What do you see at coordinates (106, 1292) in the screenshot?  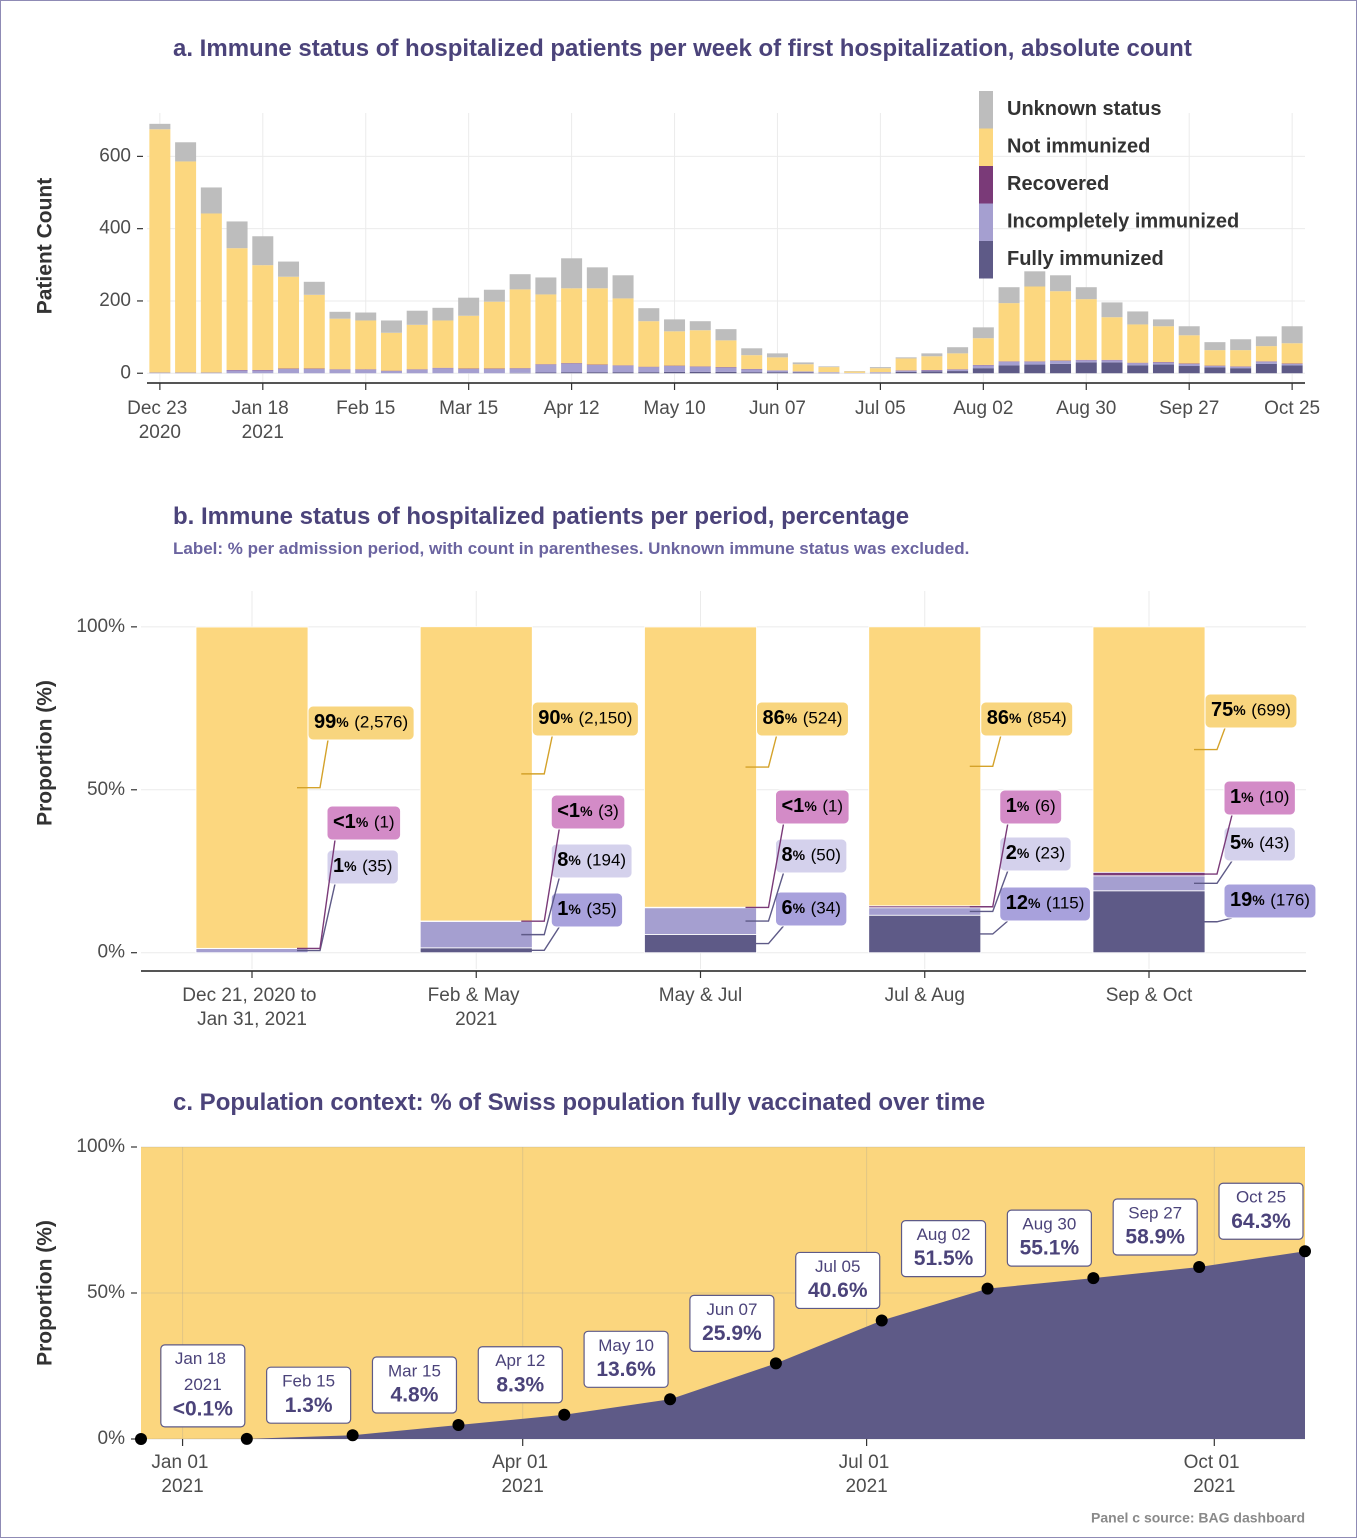 I see `y-tick-label: 50%` at bounding box center [106, 1292].